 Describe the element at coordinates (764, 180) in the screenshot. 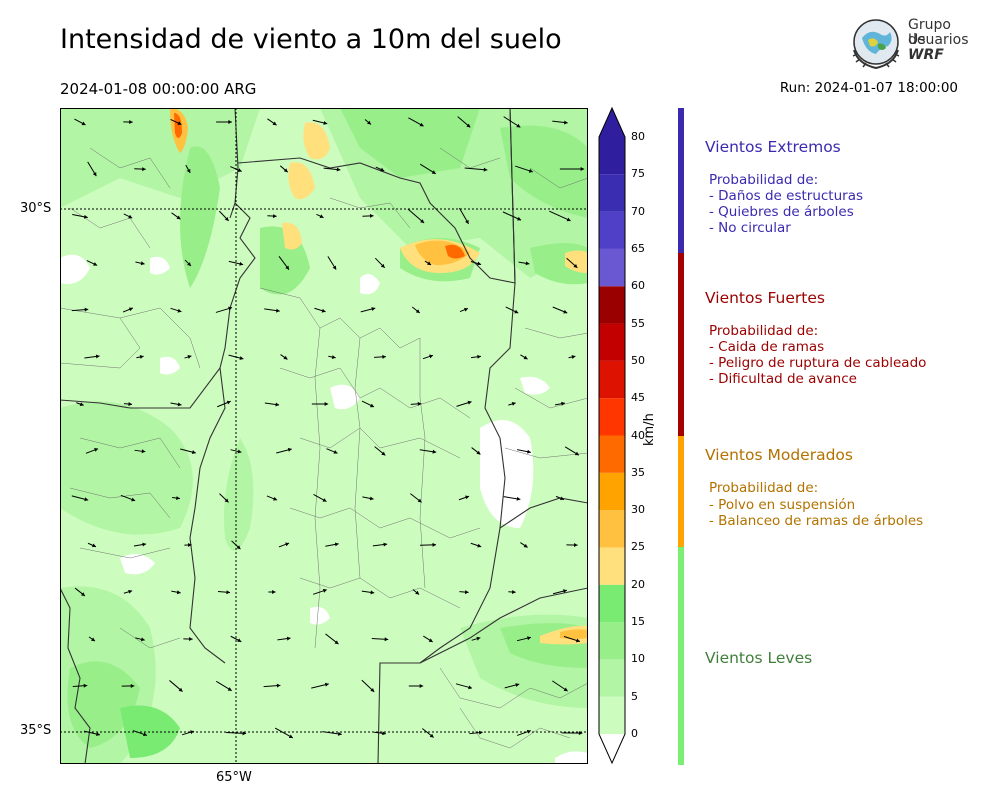

I see `category-extremos-line: Probabilidad de:` at that location.